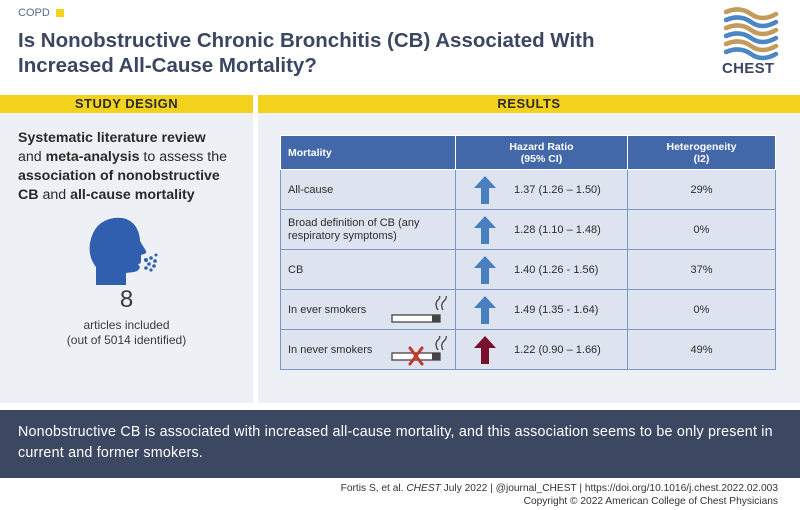 The width and height of the screenshot is (800, 510). Describe the element at coordinates (112, 138) in the screenshot. I see `design-text-1: Systematic literature review` at that location.